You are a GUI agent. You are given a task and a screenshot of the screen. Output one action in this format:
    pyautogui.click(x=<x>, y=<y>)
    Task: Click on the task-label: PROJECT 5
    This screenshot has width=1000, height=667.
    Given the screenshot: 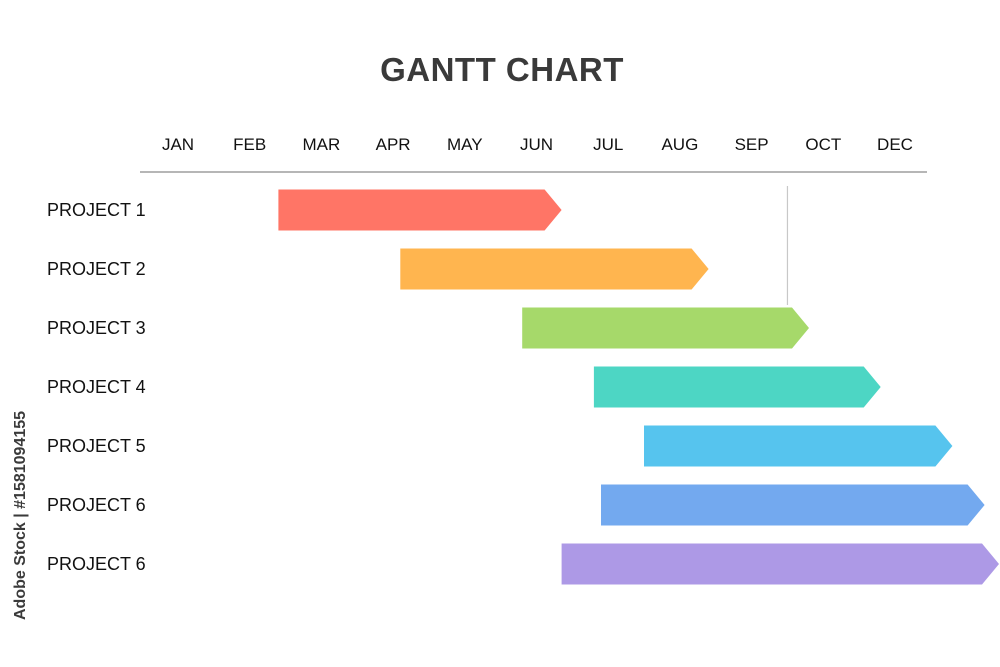 What is the action you would take?
    pyautogui.click(x=96, y=446)
    